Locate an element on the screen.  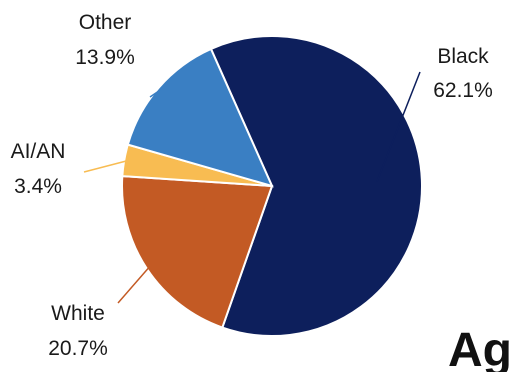
leader-line-black is located at coordinates (398, 127).